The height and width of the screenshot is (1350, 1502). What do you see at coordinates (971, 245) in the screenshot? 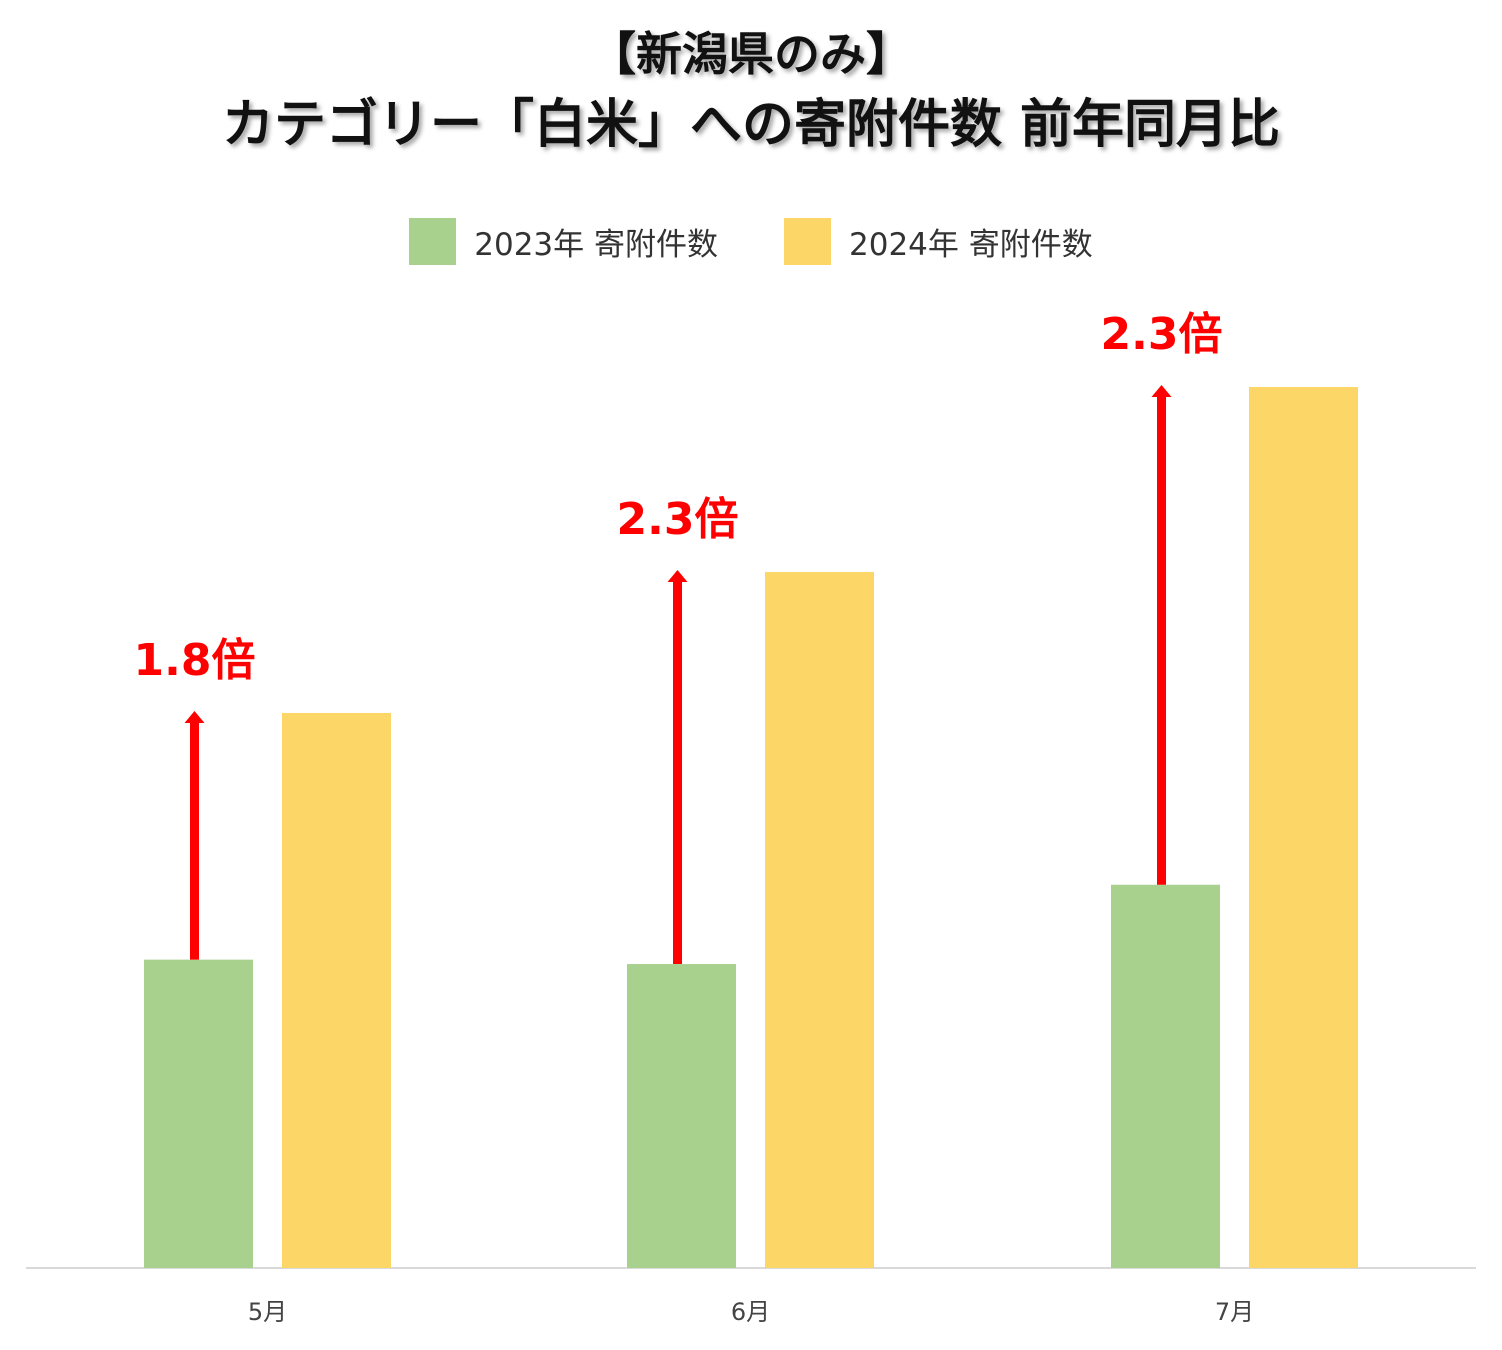
I see `legend-label-2024: 2024年 寄附件数` at bounding box center [971, 245].